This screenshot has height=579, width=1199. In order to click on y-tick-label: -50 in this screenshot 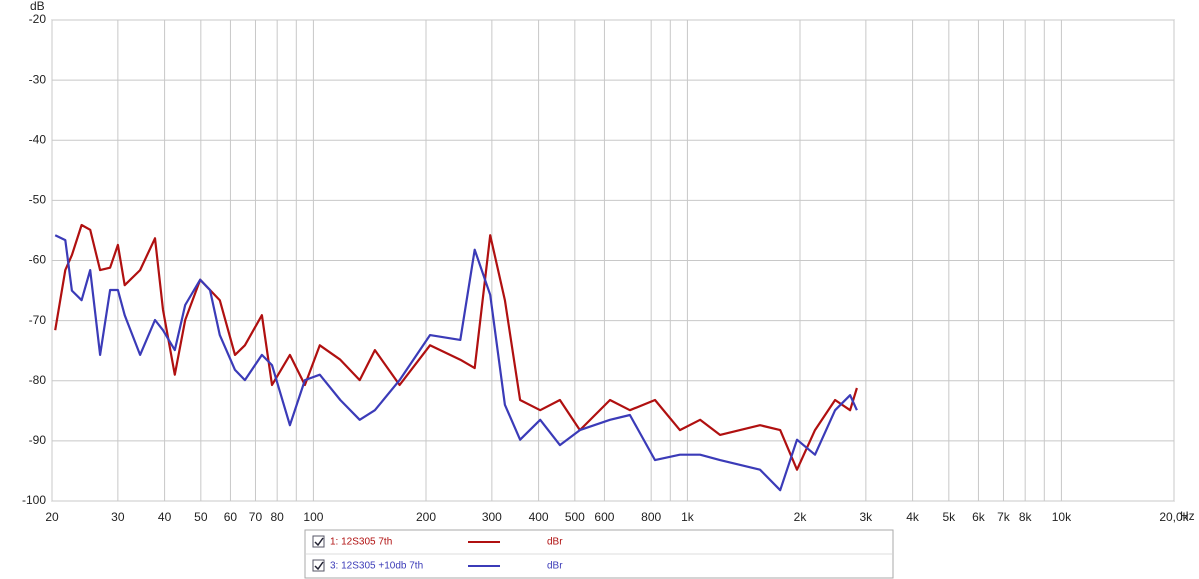, I will do `click(38, 200)`.